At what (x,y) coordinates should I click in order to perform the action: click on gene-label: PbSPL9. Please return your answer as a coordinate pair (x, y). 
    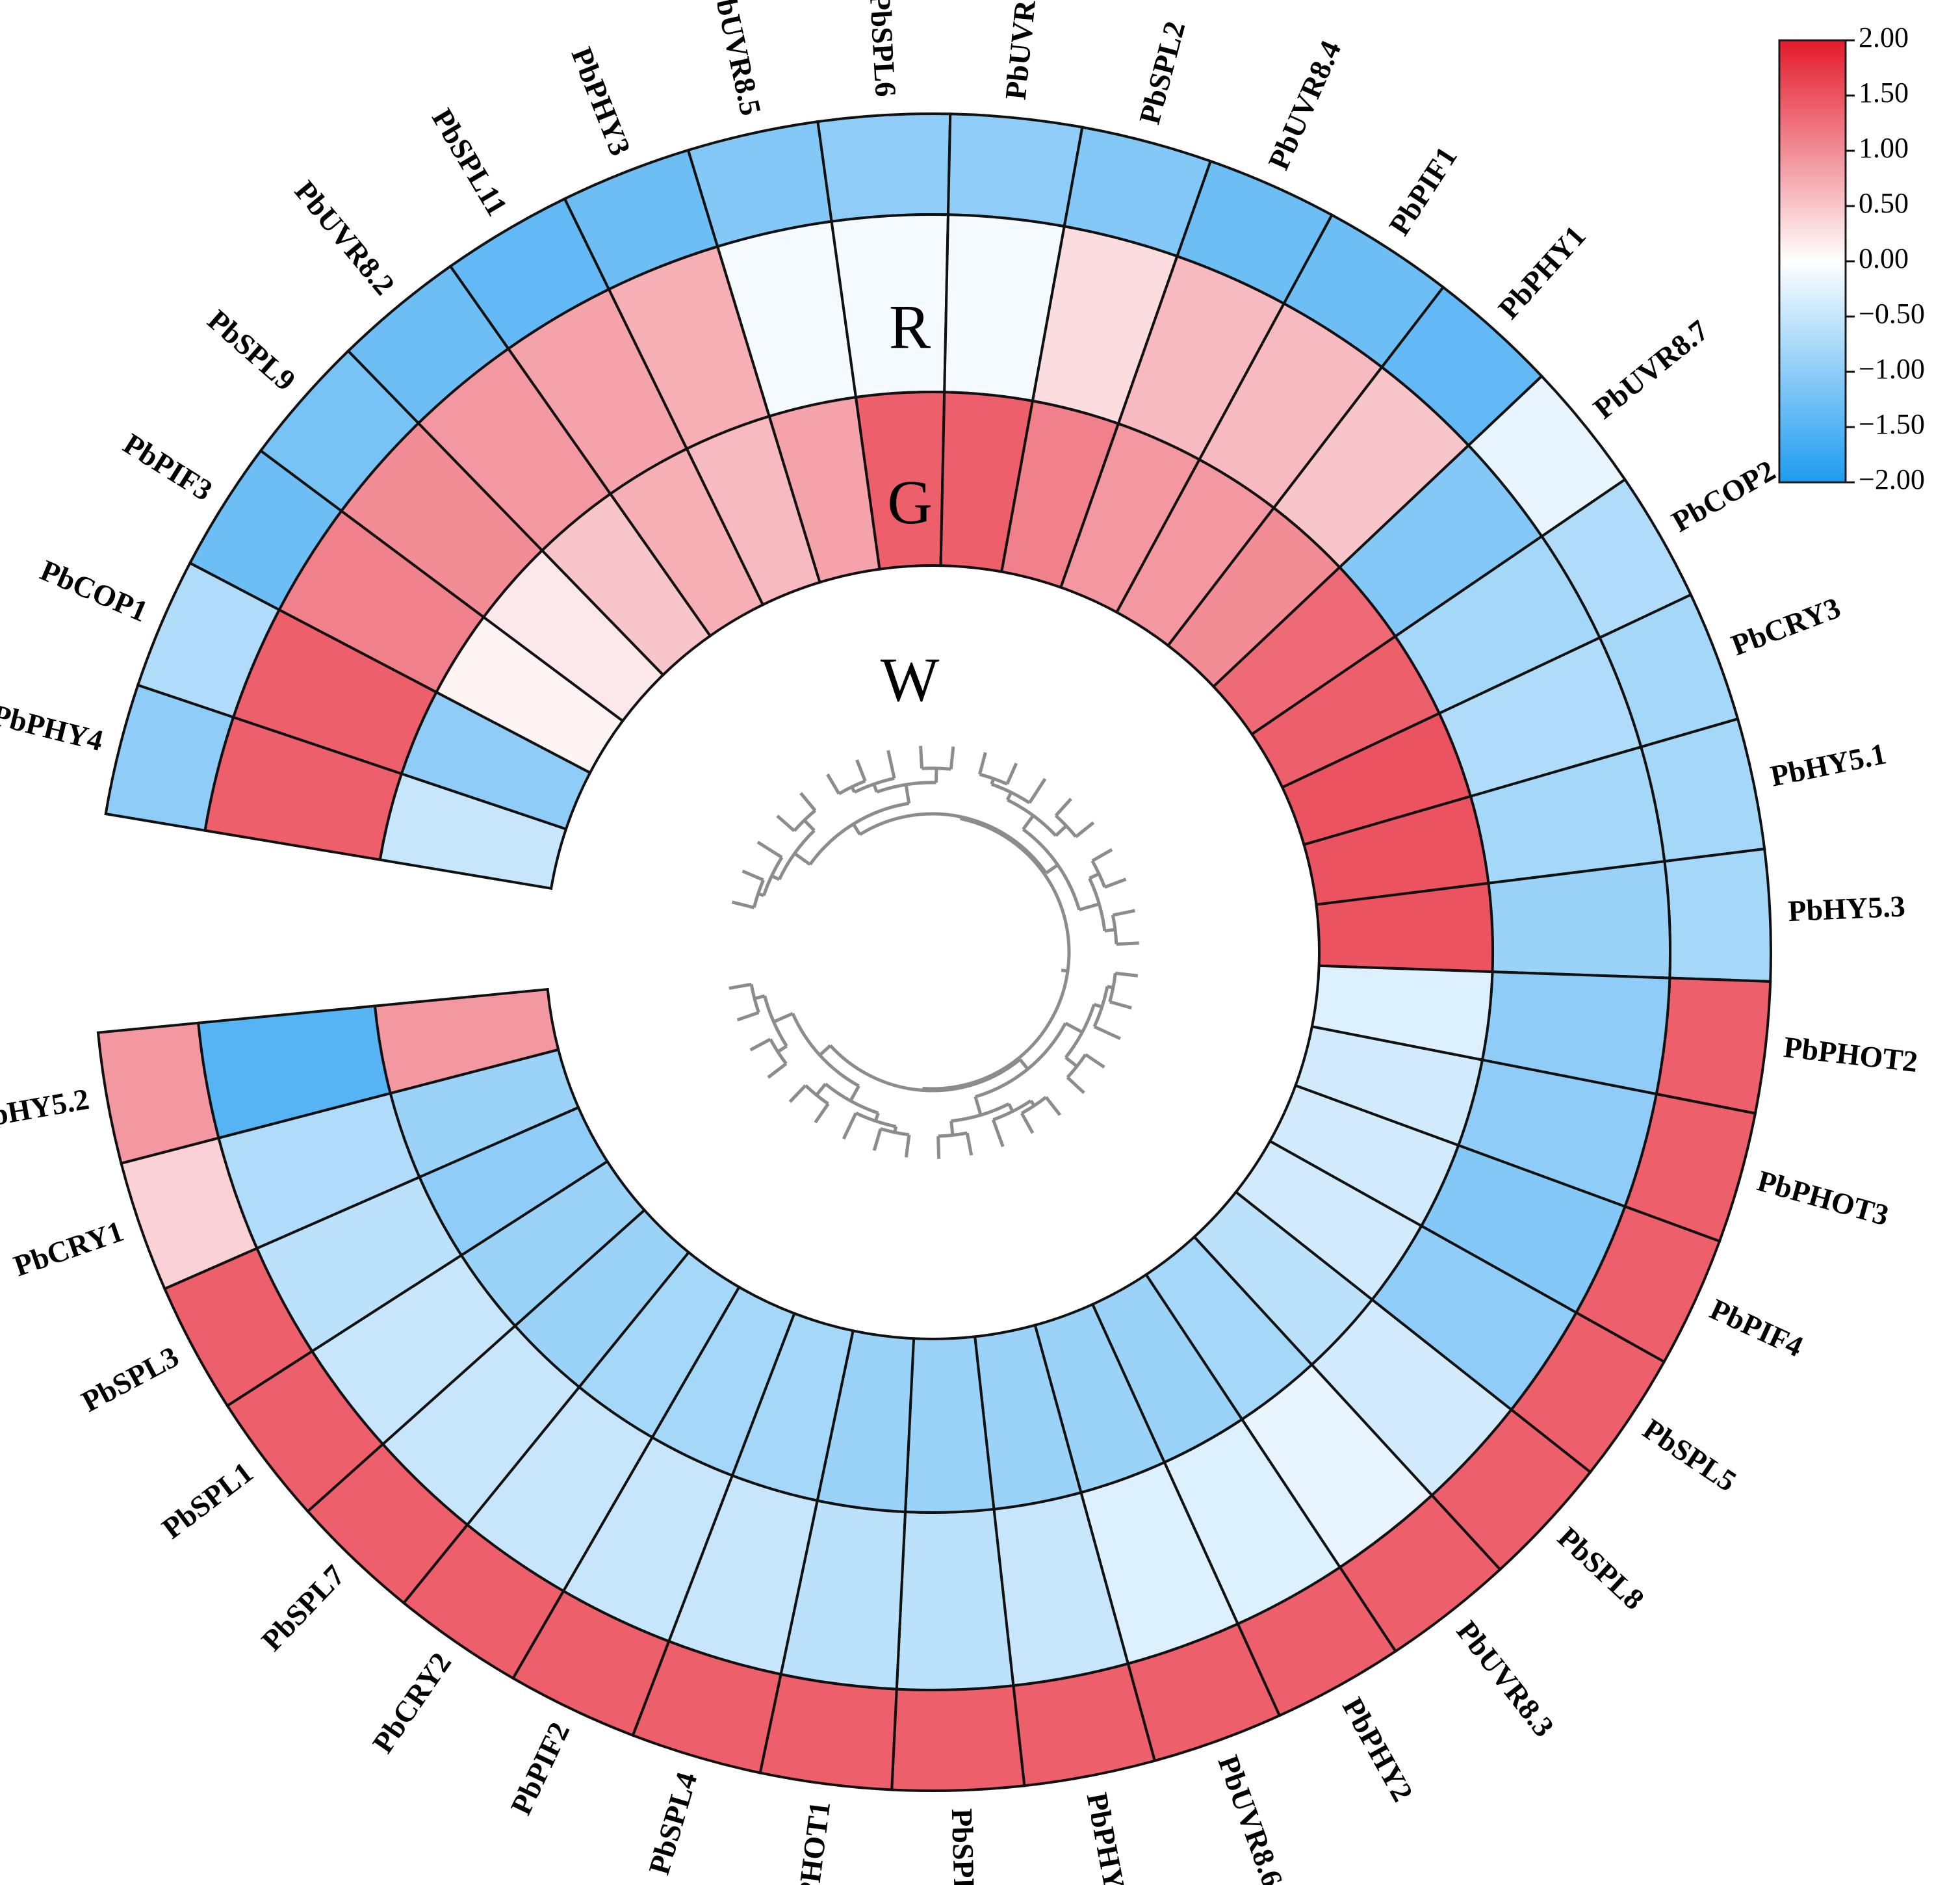
    Looking at the image, I should click on (251, 350).